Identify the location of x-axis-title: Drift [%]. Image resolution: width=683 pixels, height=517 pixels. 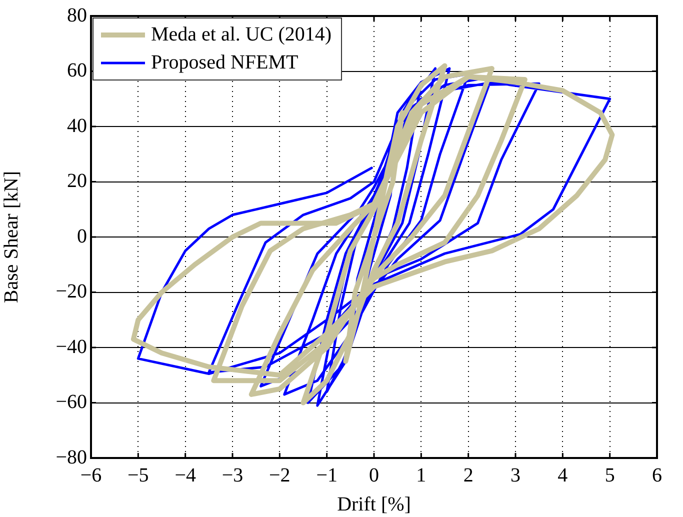
(374, 504).